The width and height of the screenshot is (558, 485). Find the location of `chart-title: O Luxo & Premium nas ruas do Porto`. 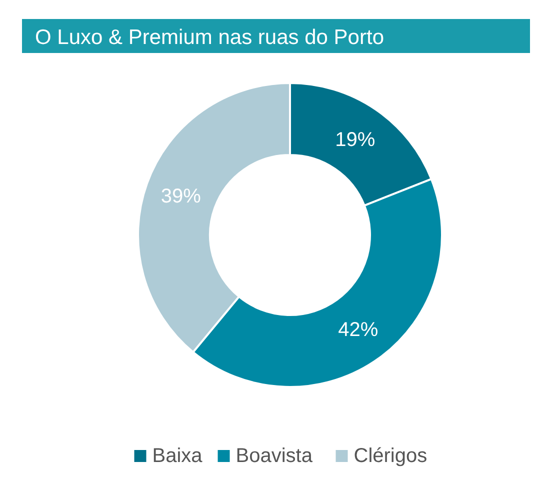

chart-title: O Luxo & Premium nas ruas do Porto is located at coordinates (209, 37).